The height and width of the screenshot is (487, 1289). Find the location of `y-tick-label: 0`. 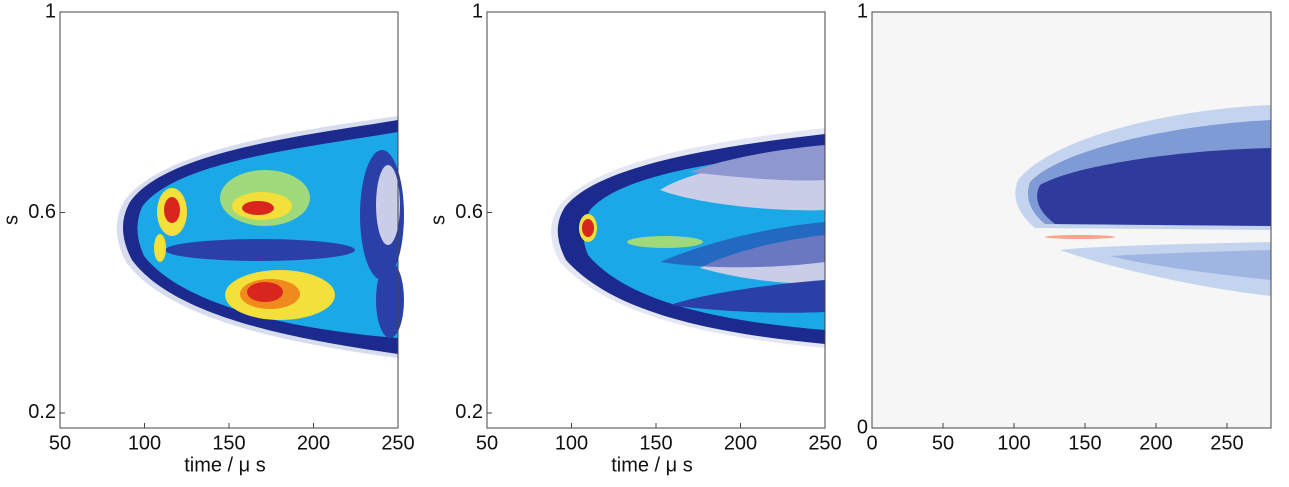

y-tick-label: 0 is located at coordinates (862, 427).